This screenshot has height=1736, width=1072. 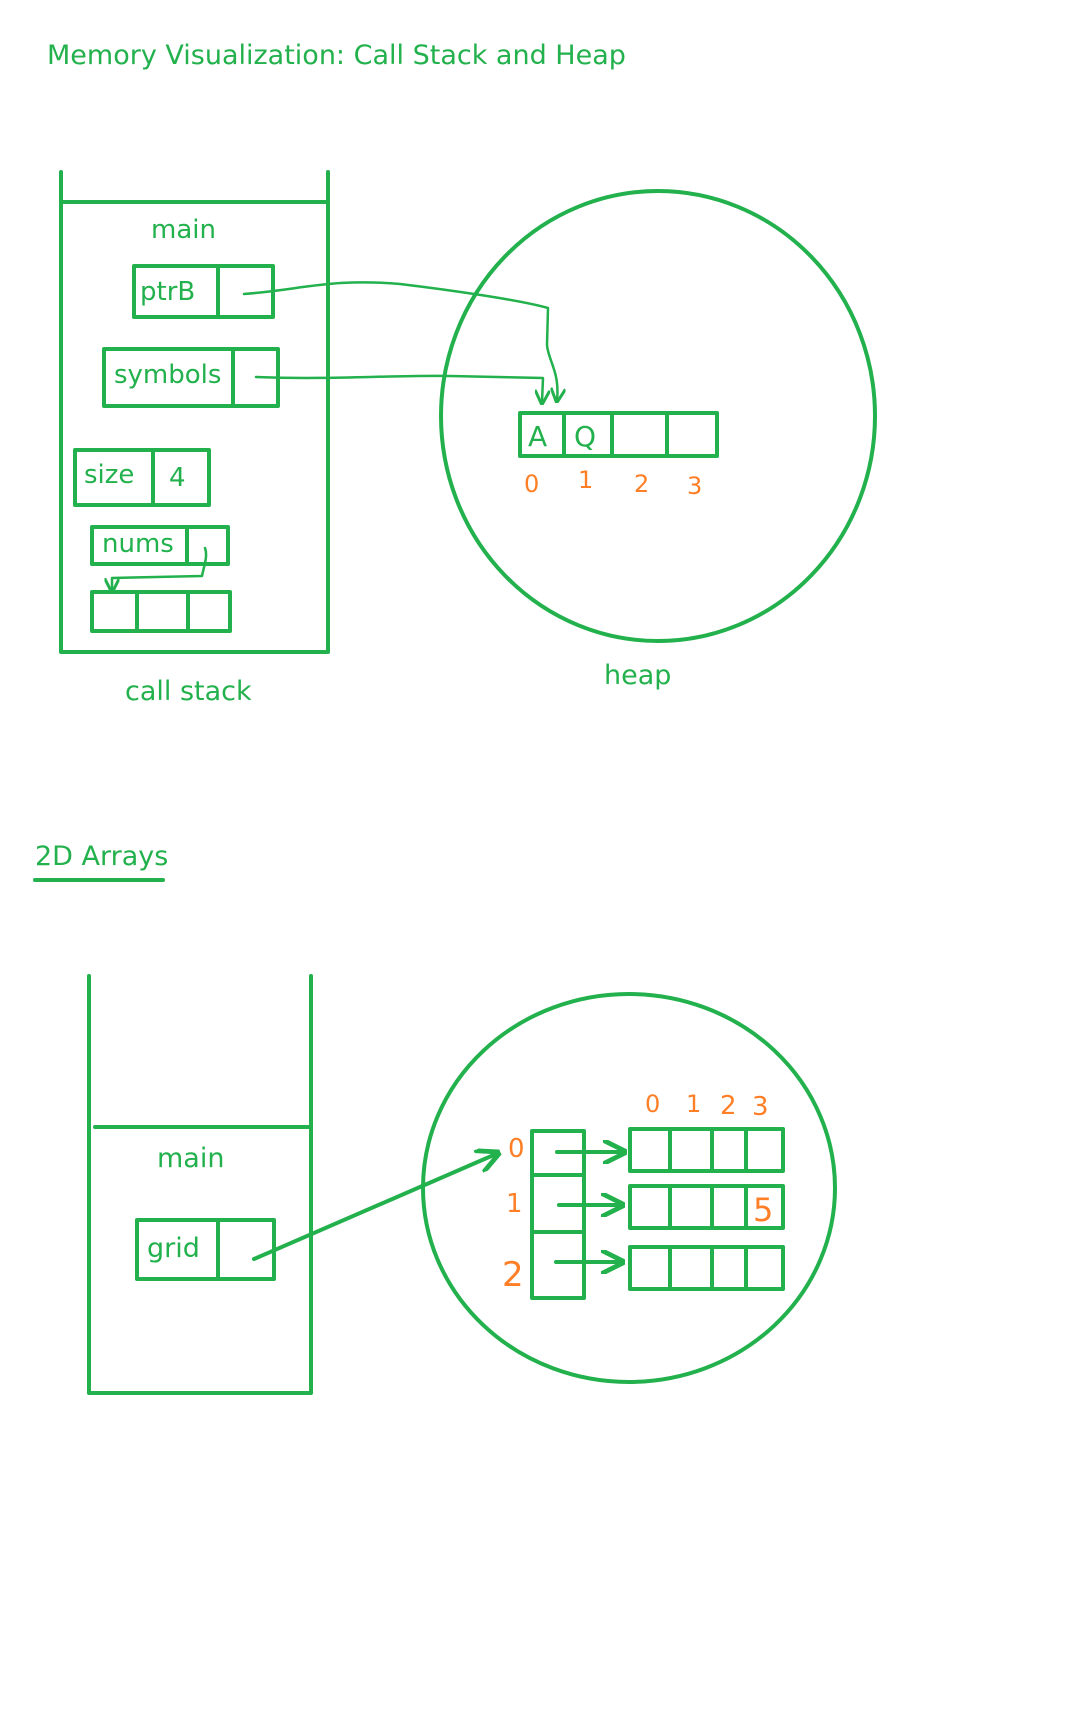 What do you see at coordinates (618, 434) in the screenshot?
I see `heap-array` at bounding box center [618, 434].